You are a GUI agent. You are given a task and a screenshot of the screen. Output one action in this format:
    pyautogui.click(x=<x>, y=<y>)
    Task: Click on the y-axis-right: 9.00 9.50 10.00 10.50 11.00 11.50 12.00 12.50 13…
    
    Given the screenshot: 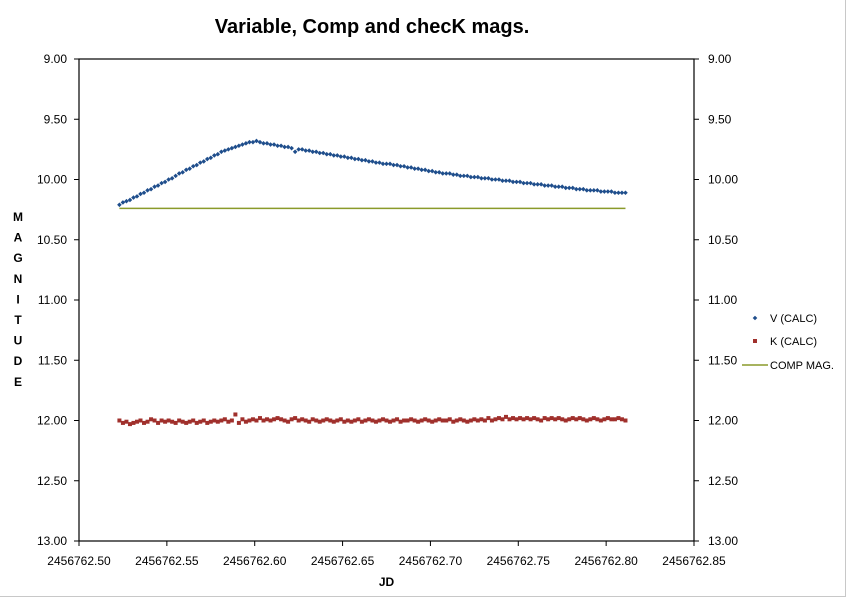 What is the action you would take?
    pyautogui.click(x=716, y=300)
    